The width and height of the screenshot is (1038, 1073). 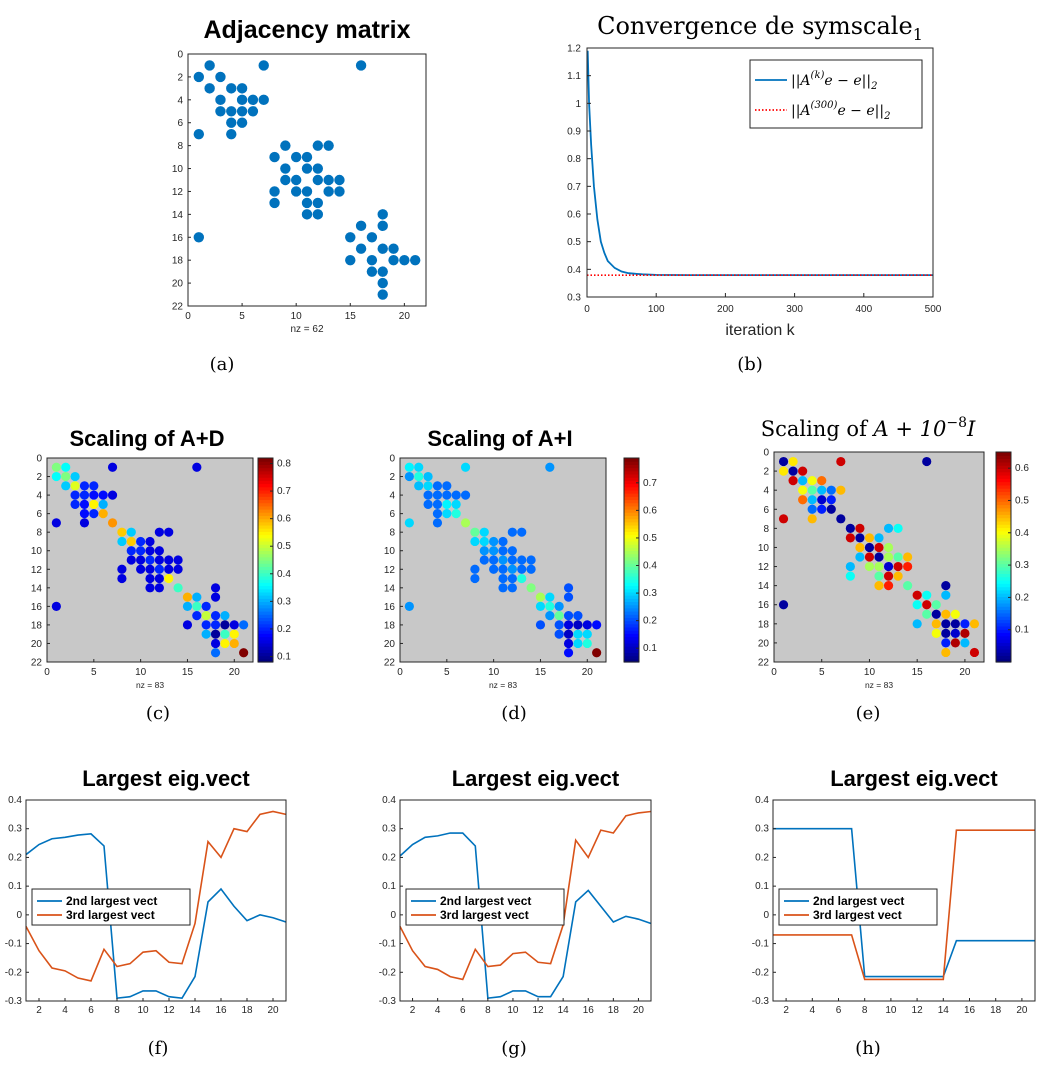 What do you see at coordinates (499, 438) in the screenshot?
I see `d-title: Scaling of A+I` at bounding box center [499, 438].